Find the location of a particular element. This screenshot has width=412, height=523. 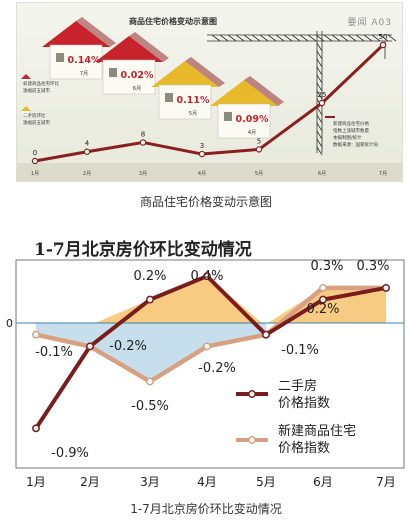

x-tick-label: 7月 is located at coordinates (386, 482).